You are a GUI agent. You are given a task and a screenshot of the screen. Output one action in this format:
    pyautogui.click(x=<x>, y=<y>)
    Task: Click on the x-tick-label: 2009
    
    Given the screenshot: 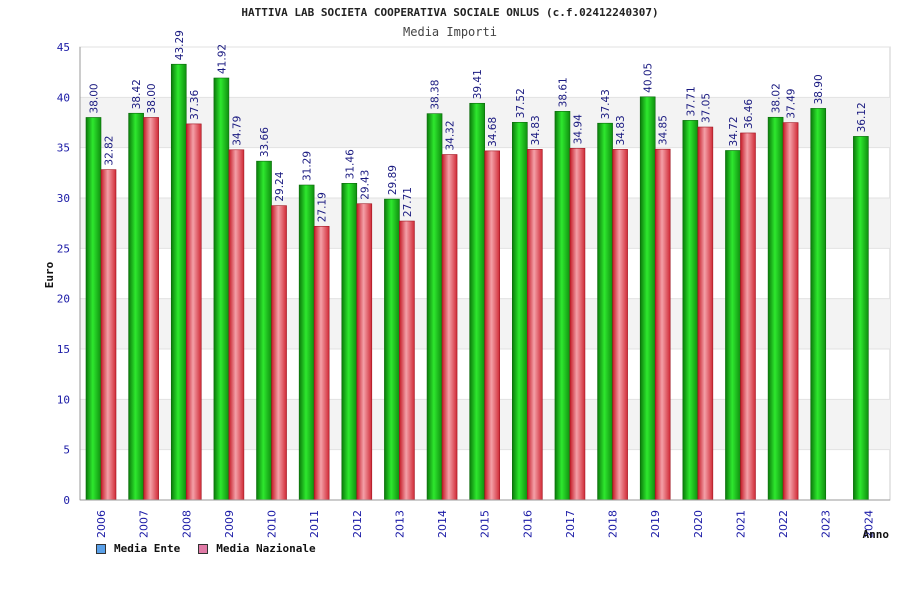 What is the action you would take?
    pyautogui.click(x=229, y=524)
    